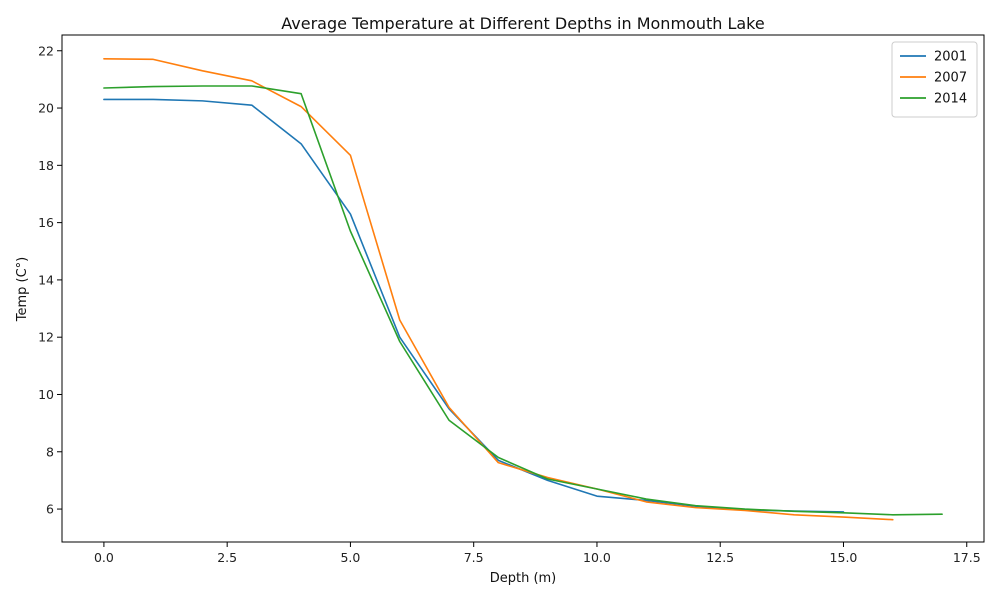 The width and height of the screenshot is (1000, 600). I want to click on x-tick-label: 2.5, so click(227, 557).